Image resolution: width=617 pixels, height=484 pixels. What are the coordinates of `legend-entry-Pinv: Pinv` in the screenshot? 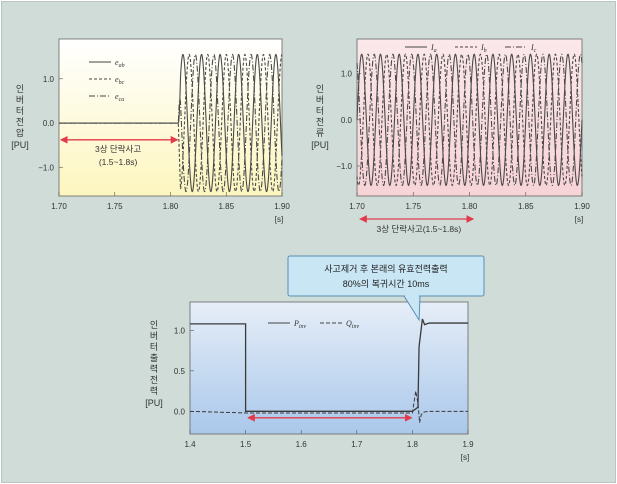 It's located at (300, 324).